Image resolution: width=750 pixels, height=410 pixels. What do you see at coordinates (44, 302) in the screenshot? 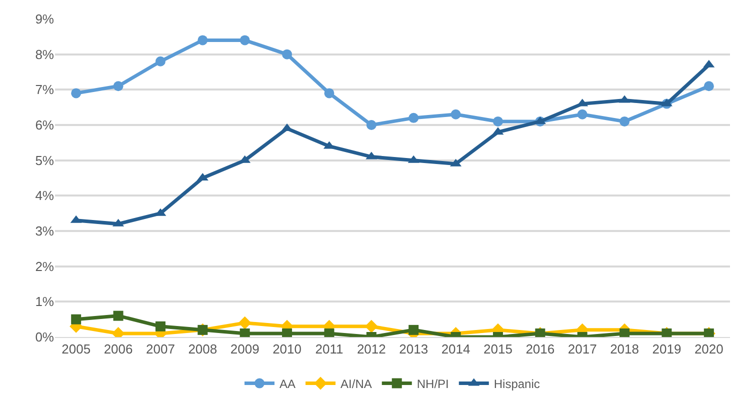
I see `y-tick-label: 1%` at bounding box center [44, 302].